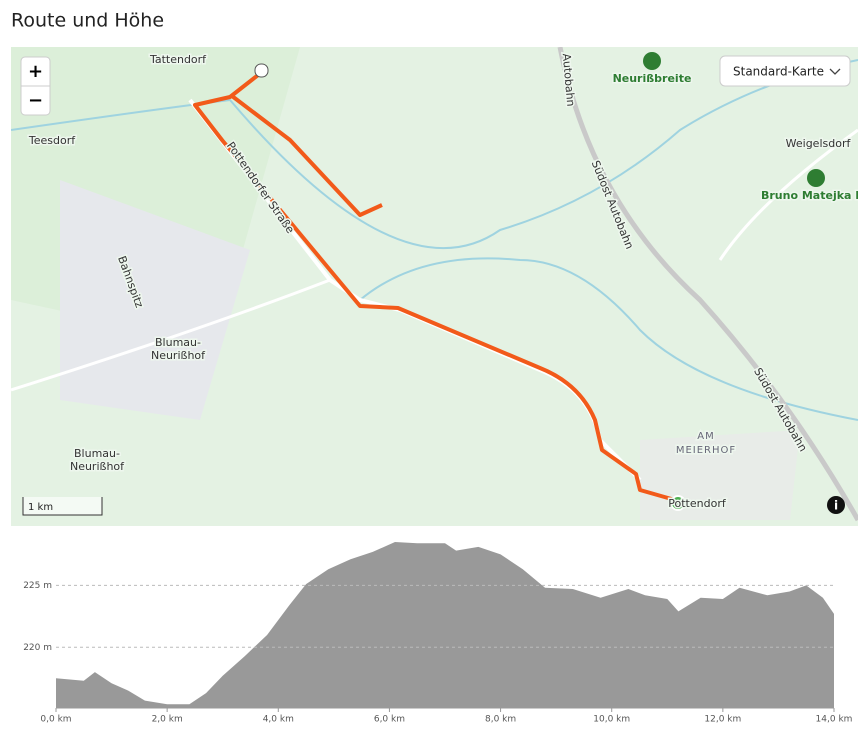  What do you see at coordinates (819, 143) in the screenshot?
I see `map-label: Weigelsdorf` at bounding box center [819, 143].